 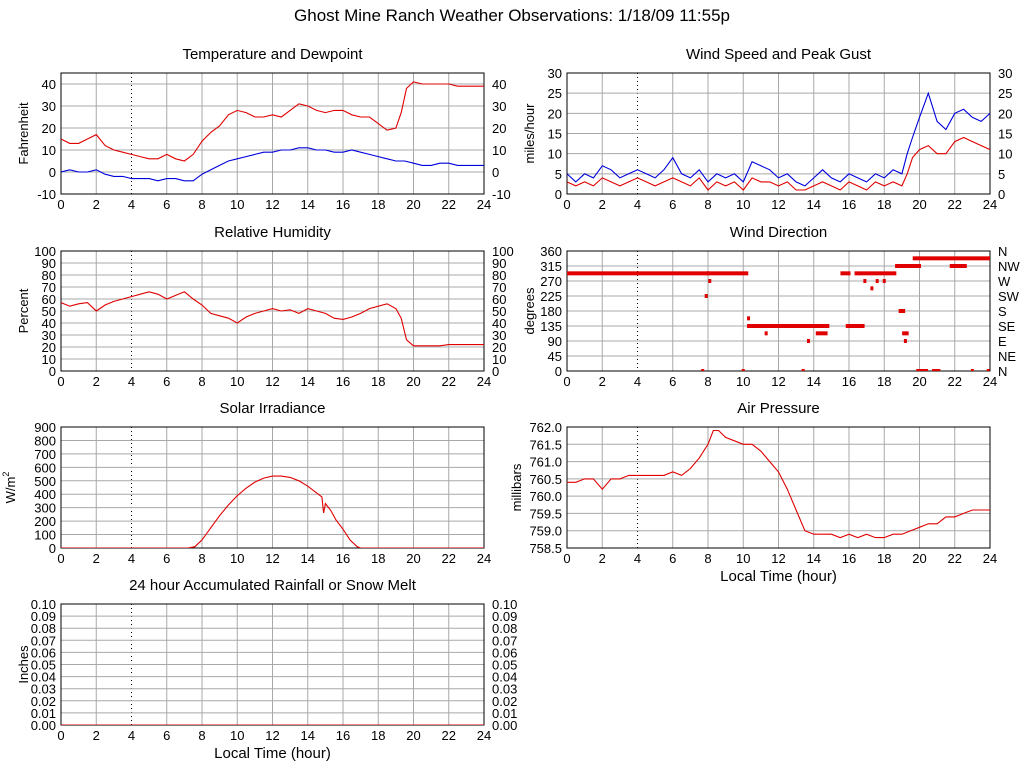 What do you see at coordinates (96, 735) in the screenshot?
I see `x-tick-label: 2` at bounding box center [96, 735].